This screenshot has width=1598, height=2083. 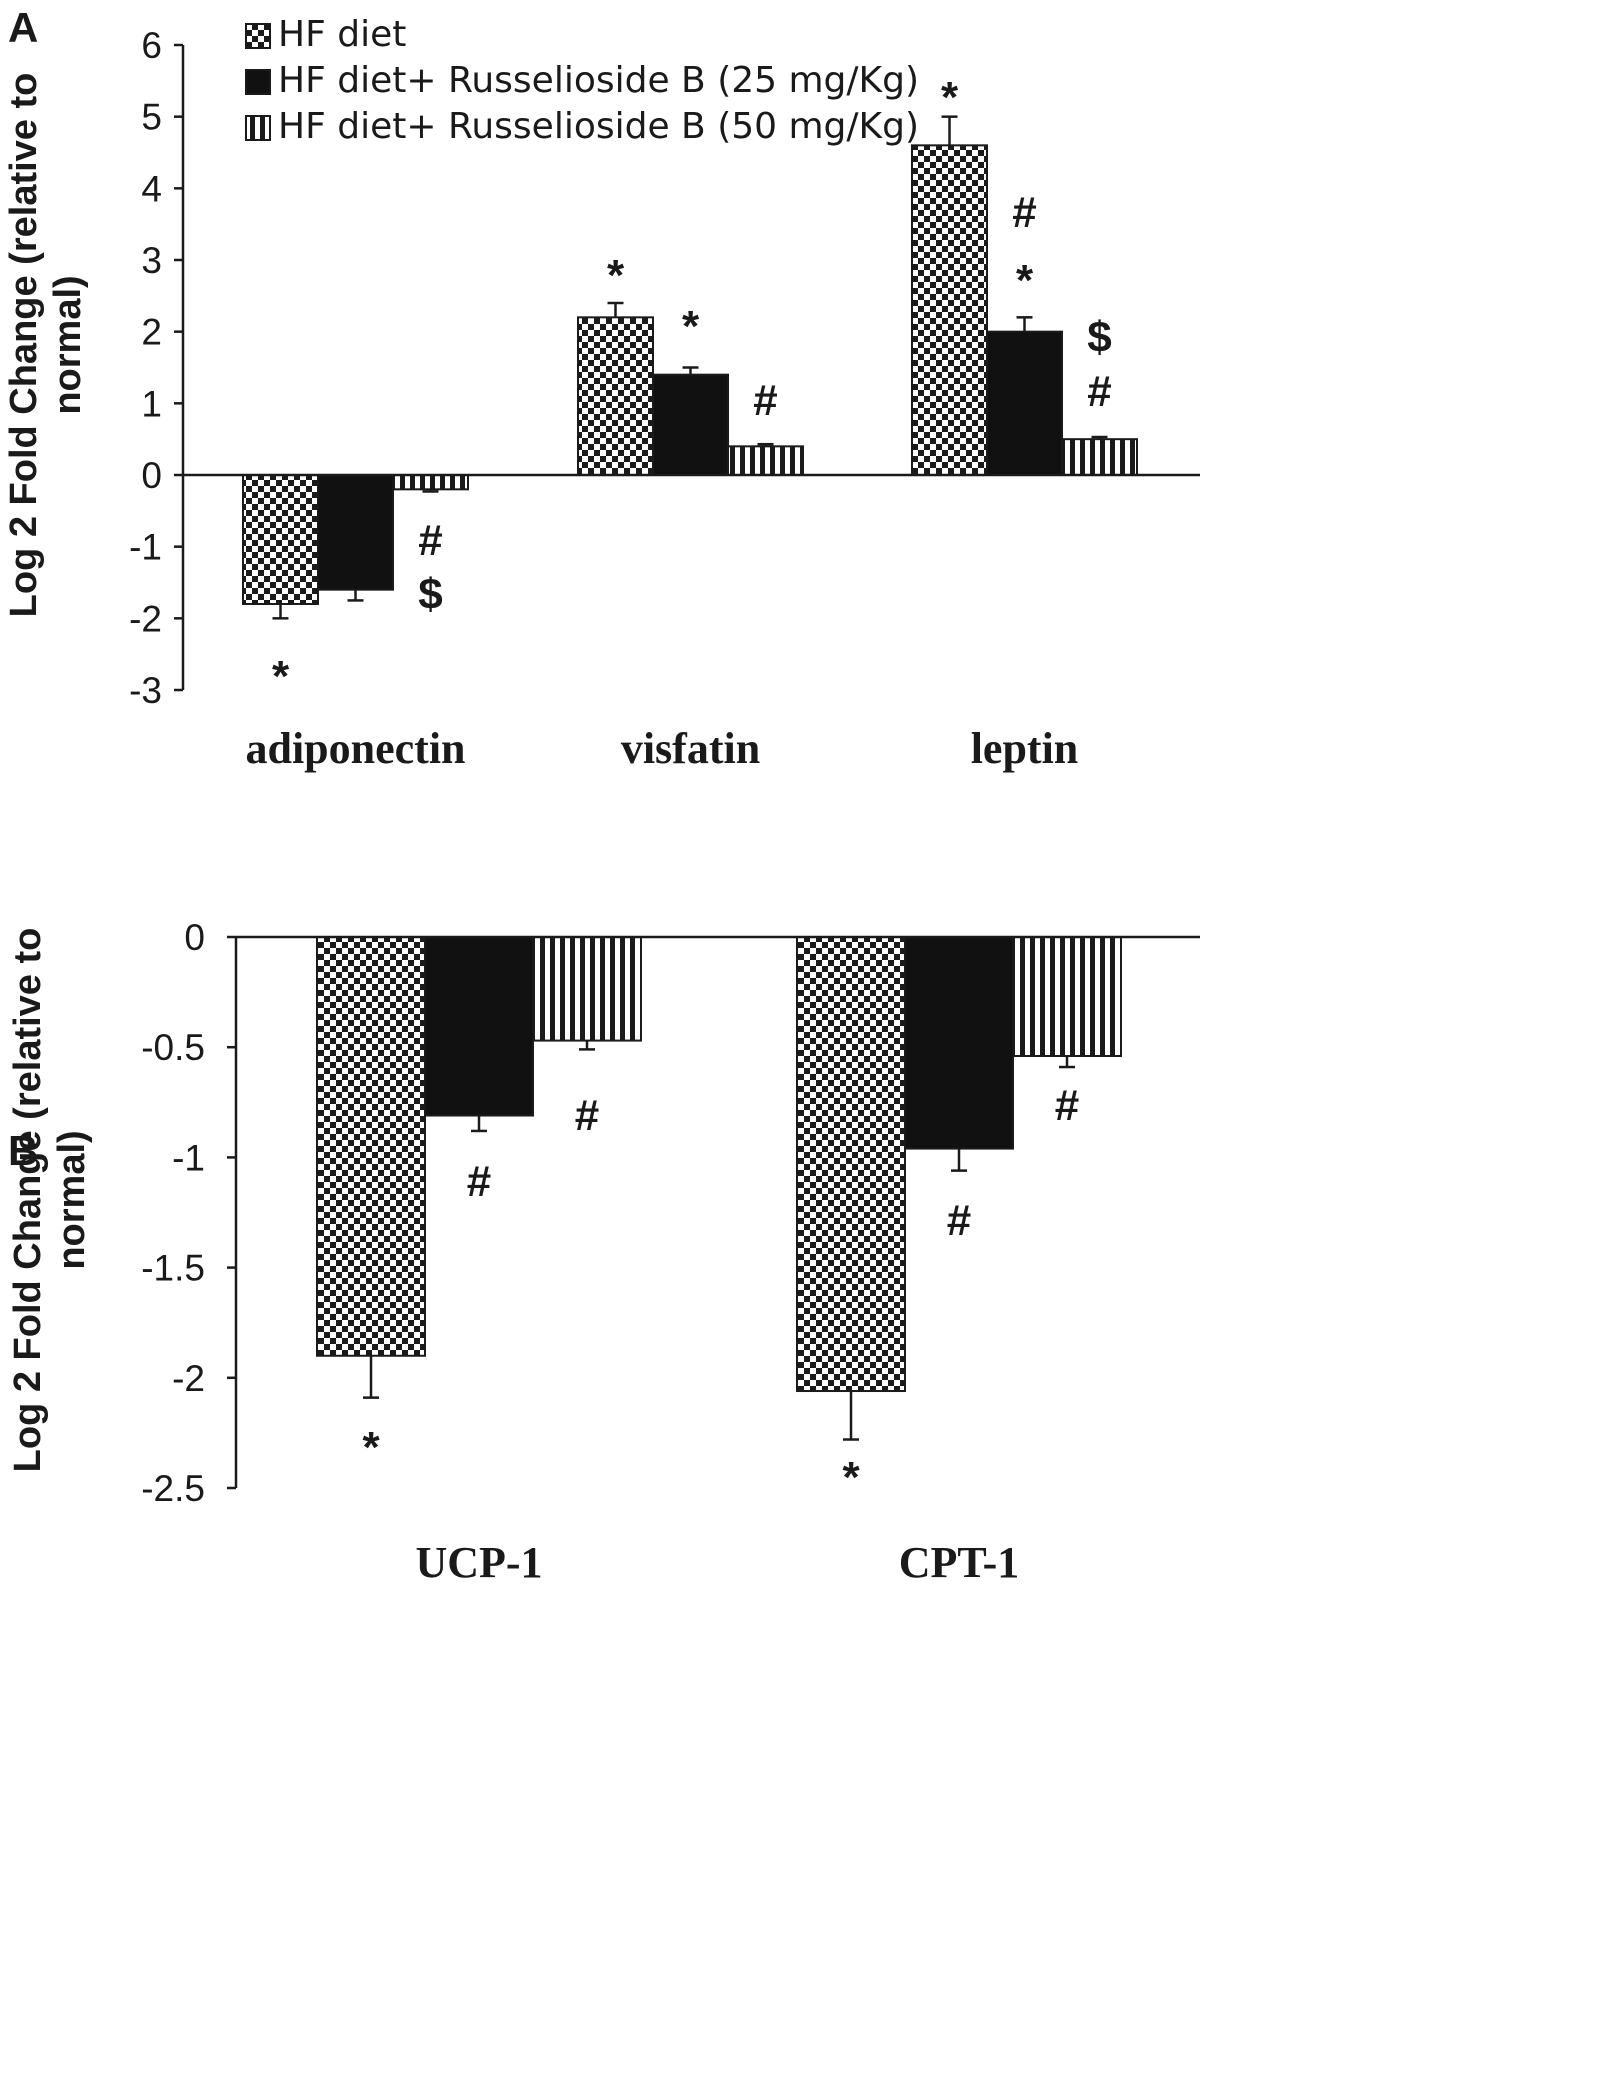 I want to click on legend-label-series-3: HF diet+ Russelioside B (50 mg/Kg), so click(x=598, y=126).